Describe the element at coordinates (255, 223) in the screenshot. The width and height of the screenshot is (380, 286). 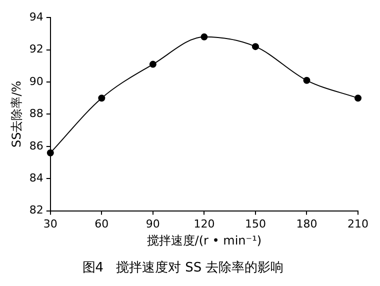
I see `x-tick-label: 150` at that location.